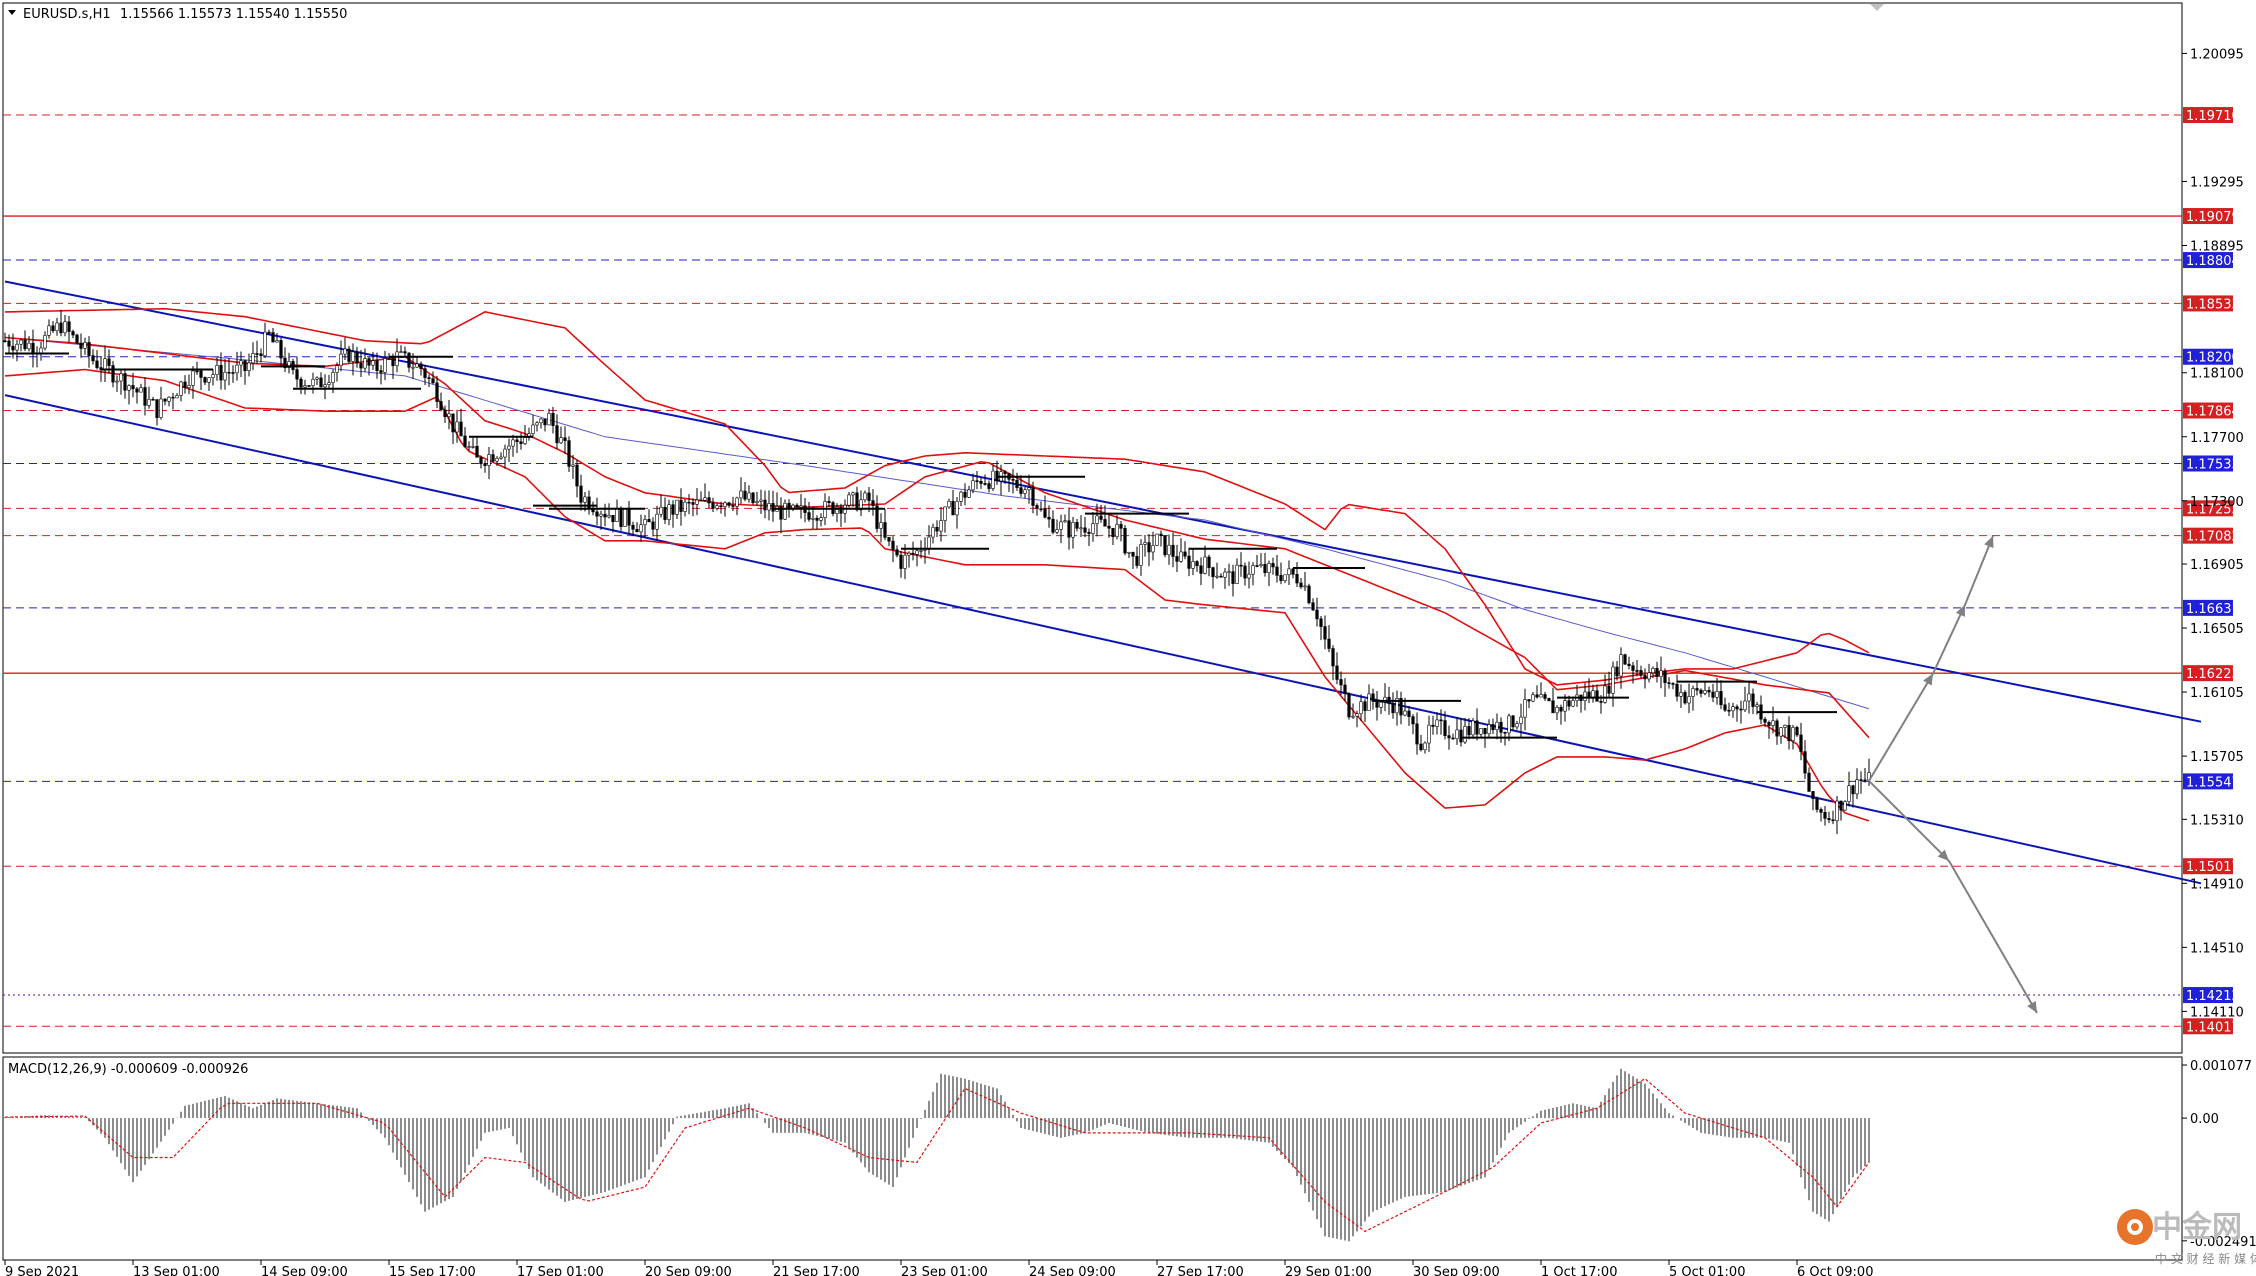 The width and height of the screenshot is (2256, 1276). I want to click on time-tick-label: 30 Sep 09:00, so click(1456, 1270).